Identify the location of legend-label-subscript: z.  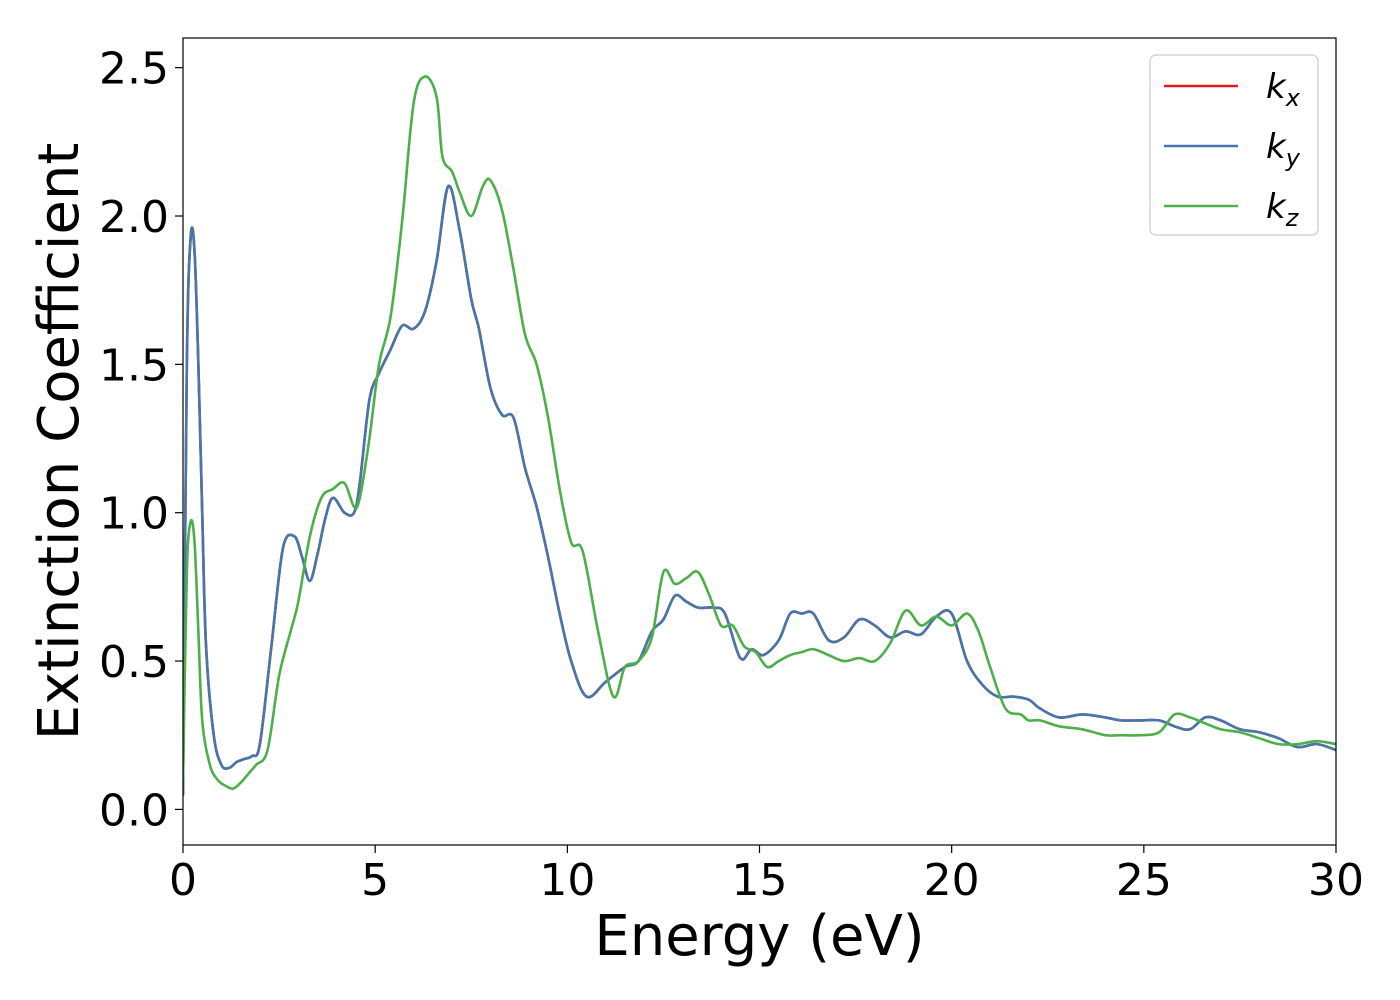
(1292, 218).